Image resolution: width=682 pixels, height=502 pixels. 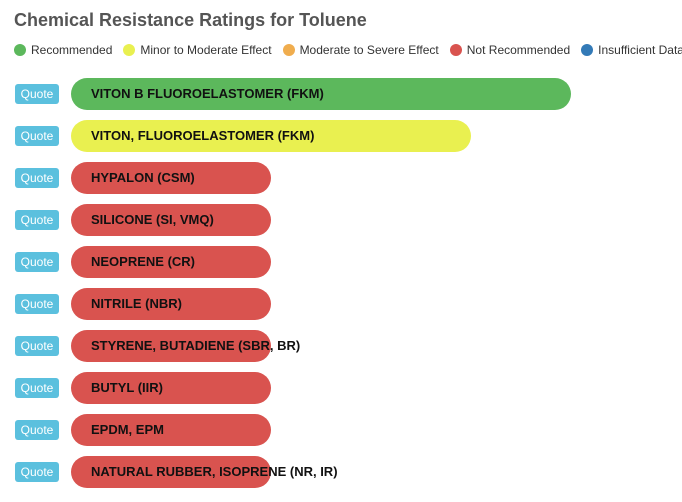 What do you see at coordinates (341, 183) in the screenshot?
I see `chart-row: Quote HYPALON (CSM)` at bounding box center [341, 183].